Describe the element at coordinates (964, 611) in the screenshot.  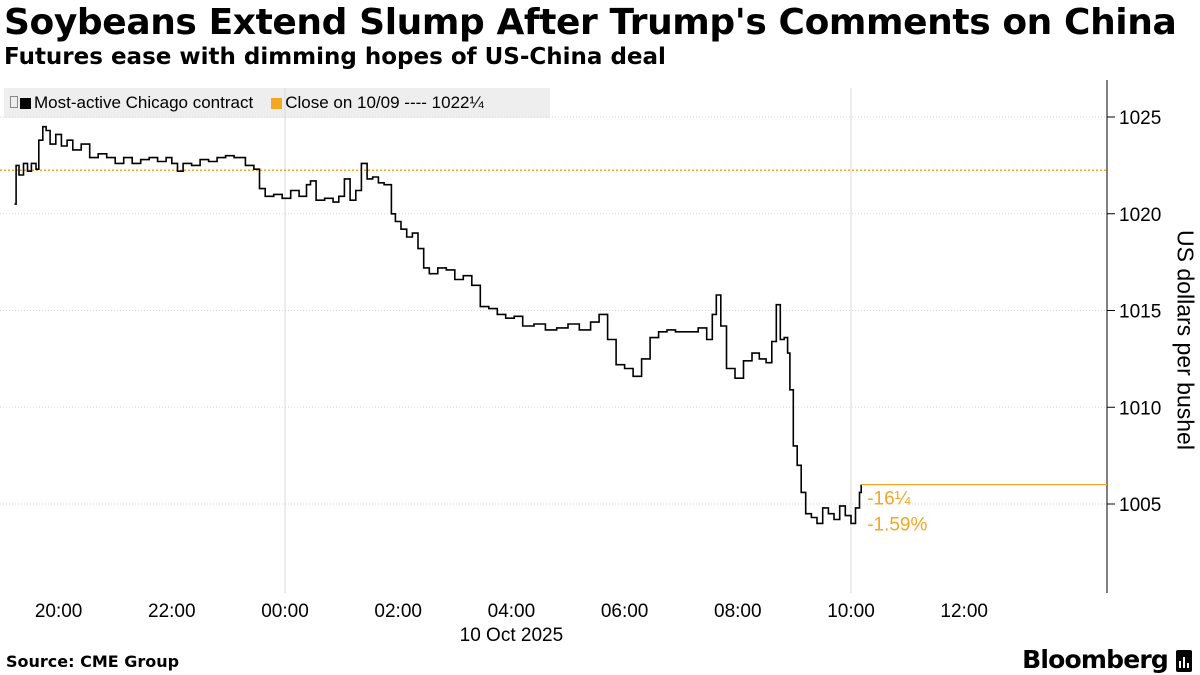
I see `x-tick-label: 12:00` at that location.